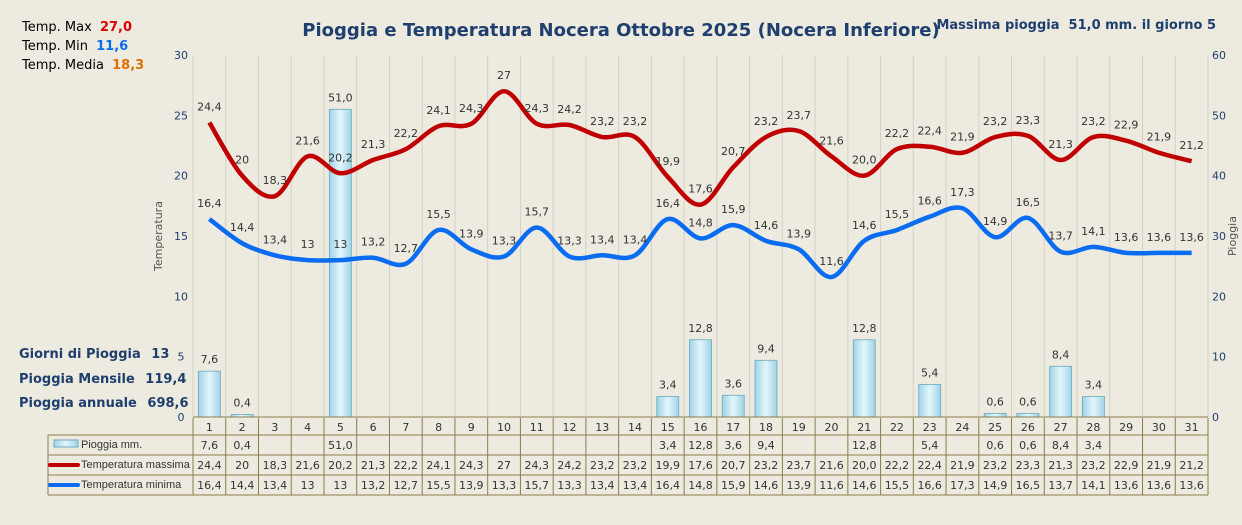 The height and width of the screenshot is (525, 1242). I want to click on day-label: 23, so click(930, 427).